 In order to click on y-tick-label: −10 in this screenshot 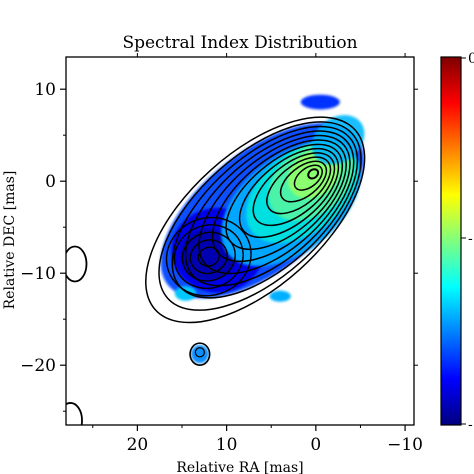, I will do `click(38, 274)`.